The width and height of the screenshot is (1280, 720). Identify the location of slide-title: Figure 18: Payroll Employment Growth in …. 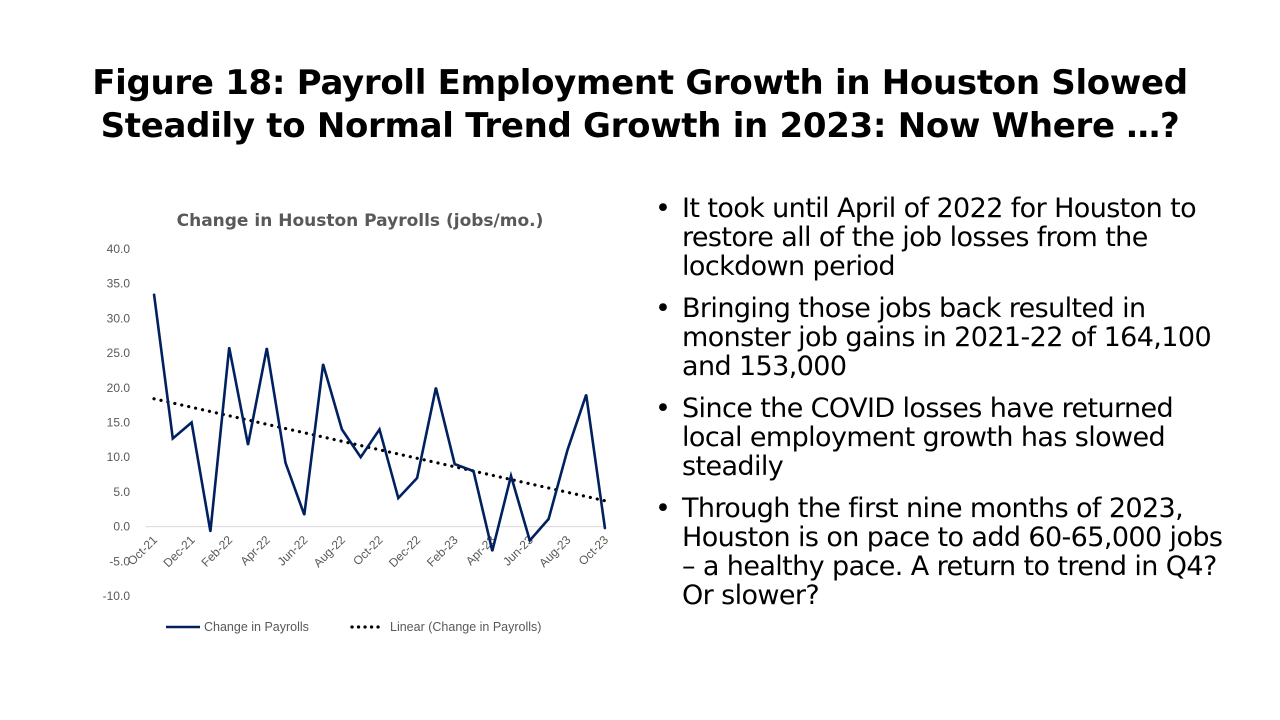
(640, 105).